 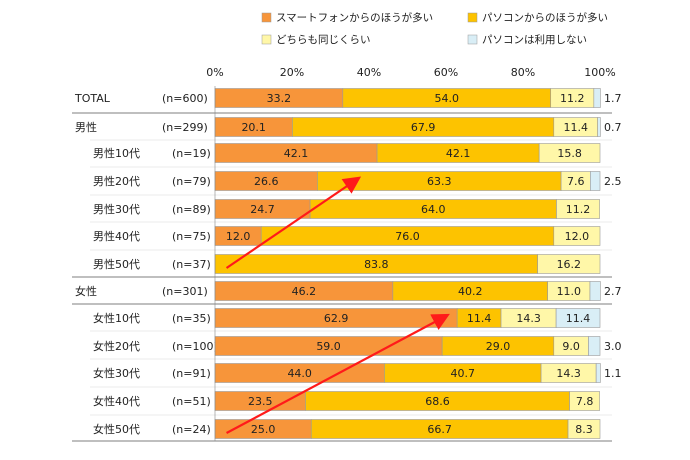 I want to click on row-n-label: (n=100), so click(x=195, y=346).